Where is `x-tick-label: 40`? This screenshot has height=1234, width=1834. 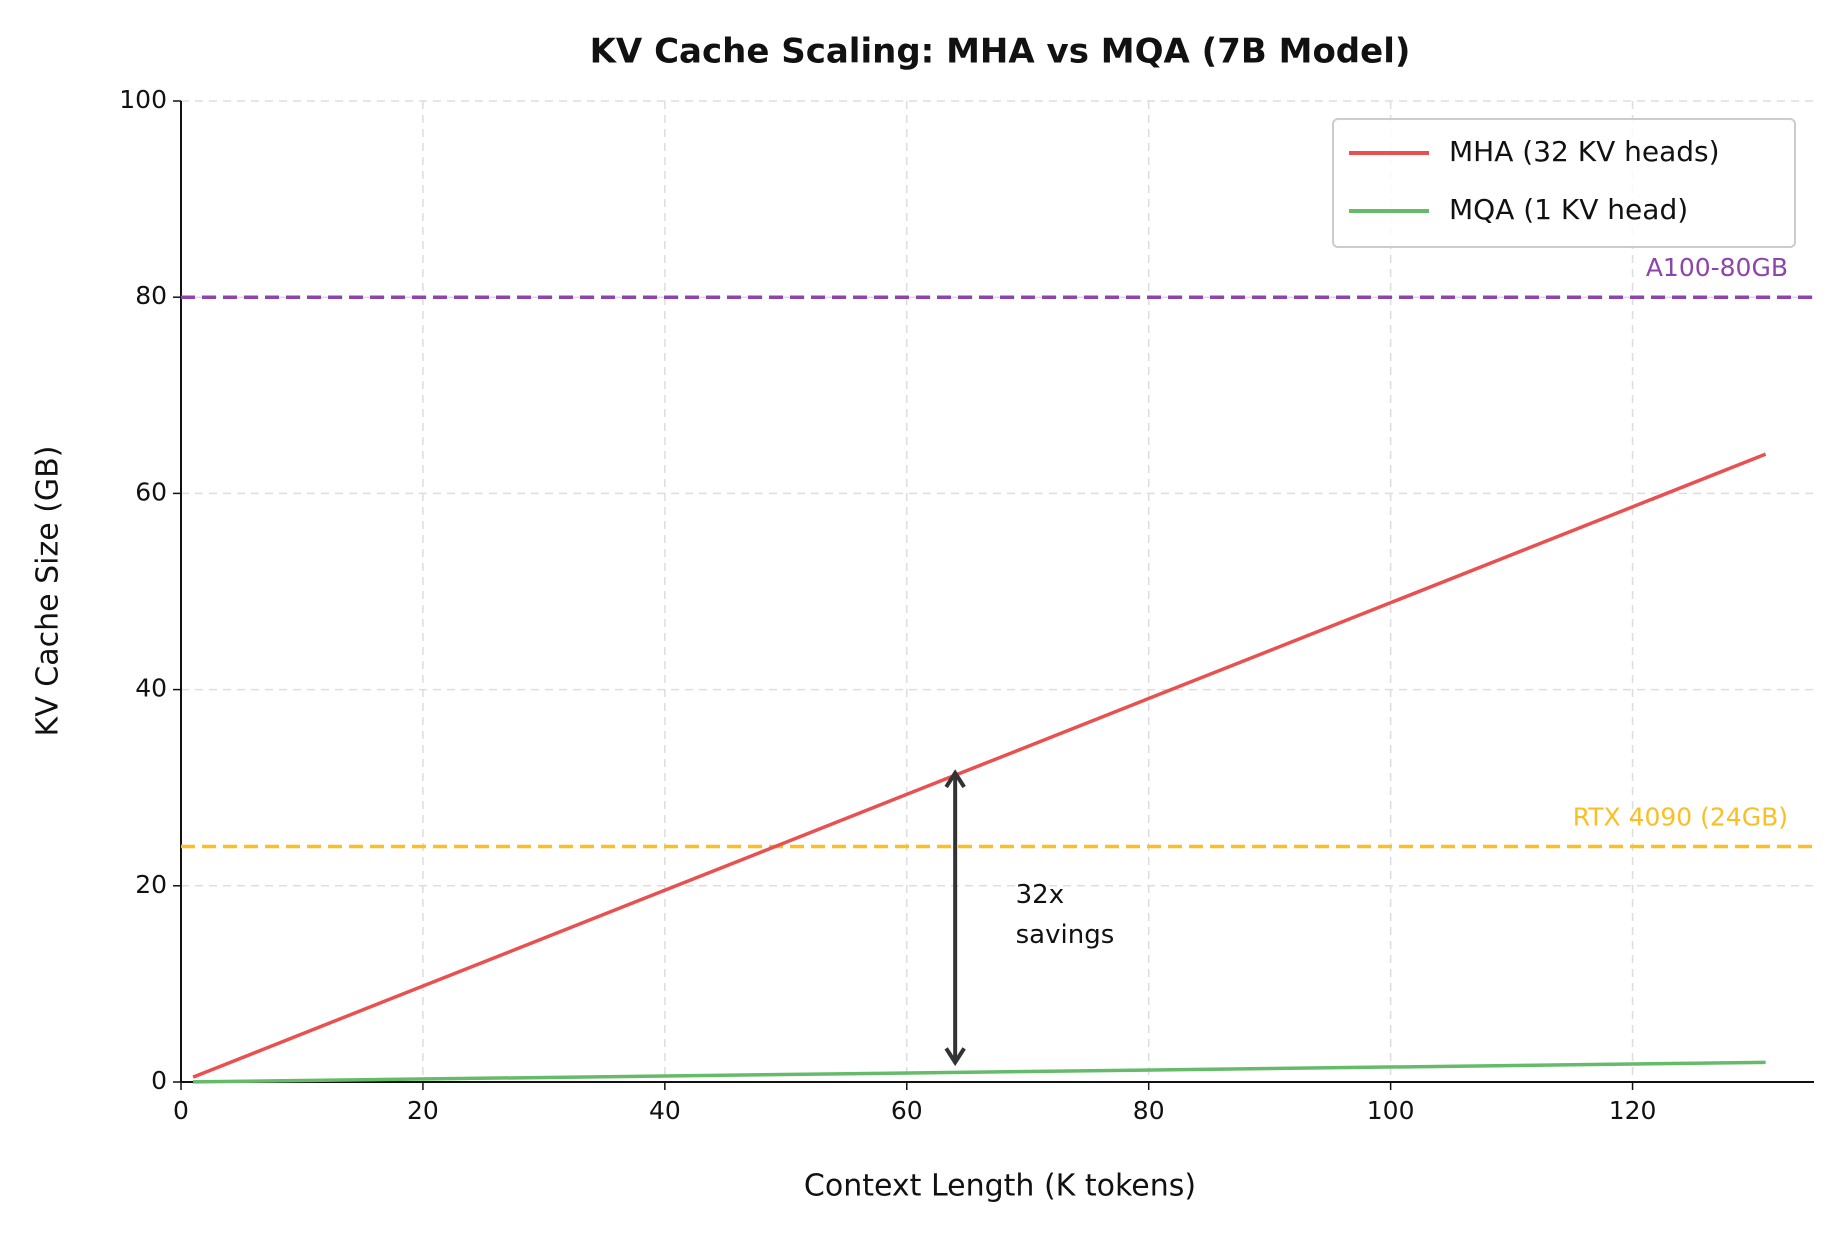 x-tick-label: 40 is located at coordinates (665, 1110).